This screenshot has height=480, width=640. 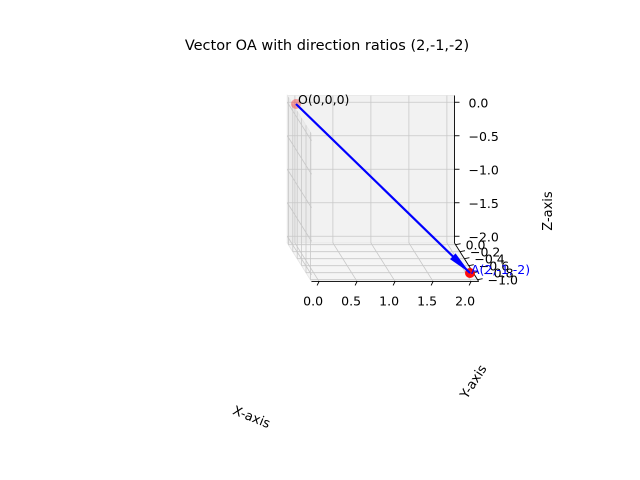 What do you see at coordinates (465, 300) in the screenshot?
I see `x-tick-label: 2.0` at bounding box center [465, 300].